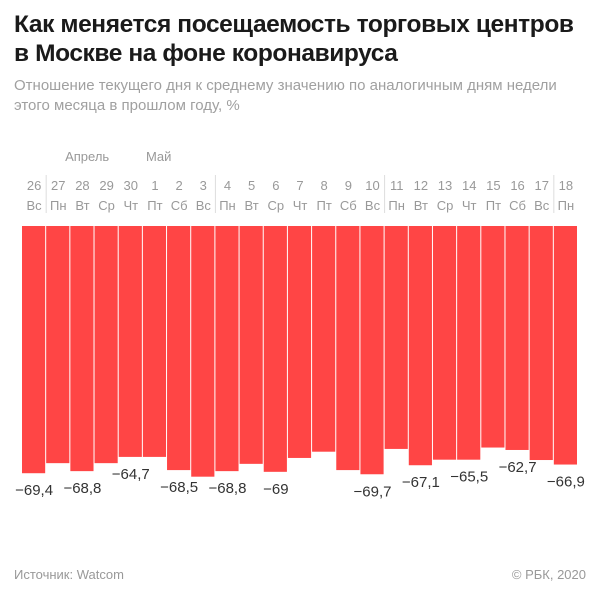  Describe the element at coordinates (421, 482) in the screenshot. I see `data-label: −67,1` at that location.